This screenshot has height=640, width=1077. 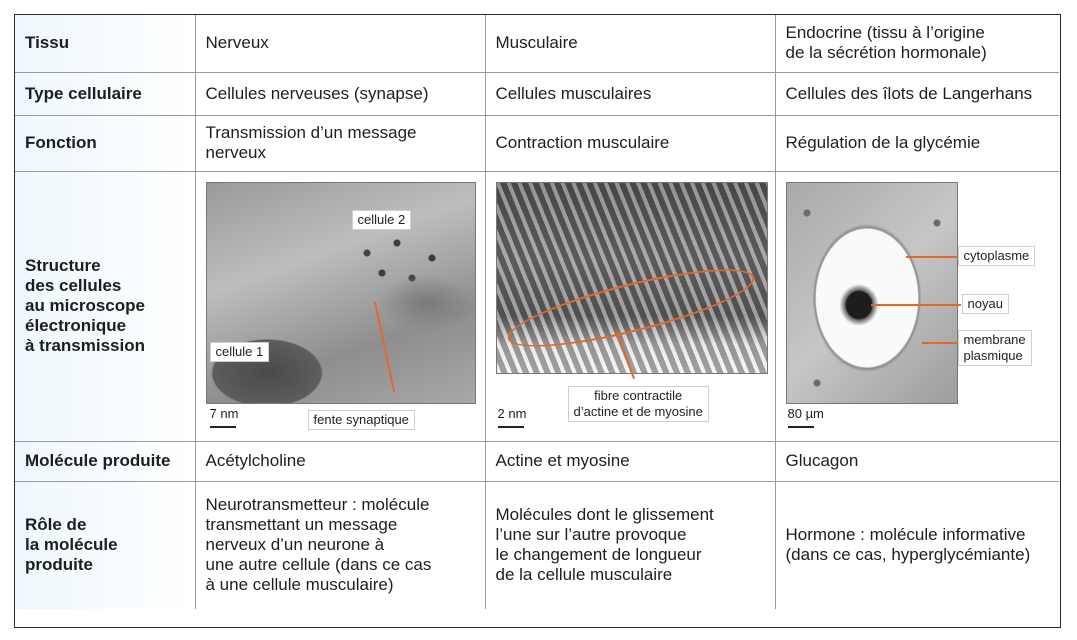 What do you see at coordinates (916, 143) in the screenshot?
I see `cell-fonction-endocrine: Régulation de la glycémie` at bounding box center [916, 143].